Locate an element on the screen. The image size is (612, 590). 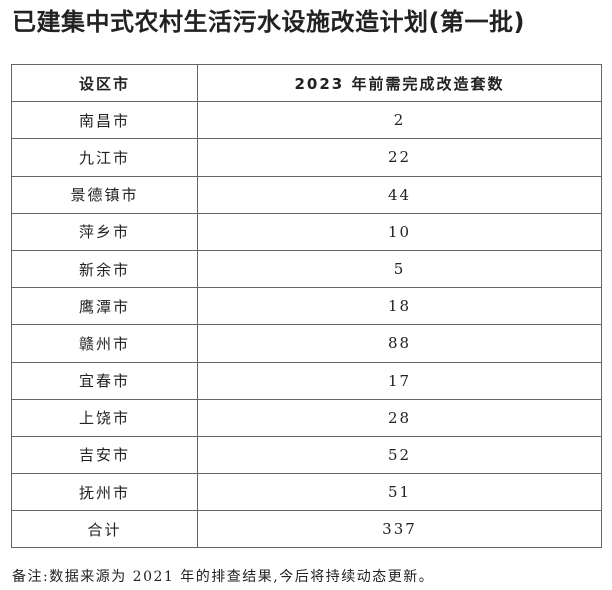
table-row: 南昌市 2 is located at coordinates (306, 120).